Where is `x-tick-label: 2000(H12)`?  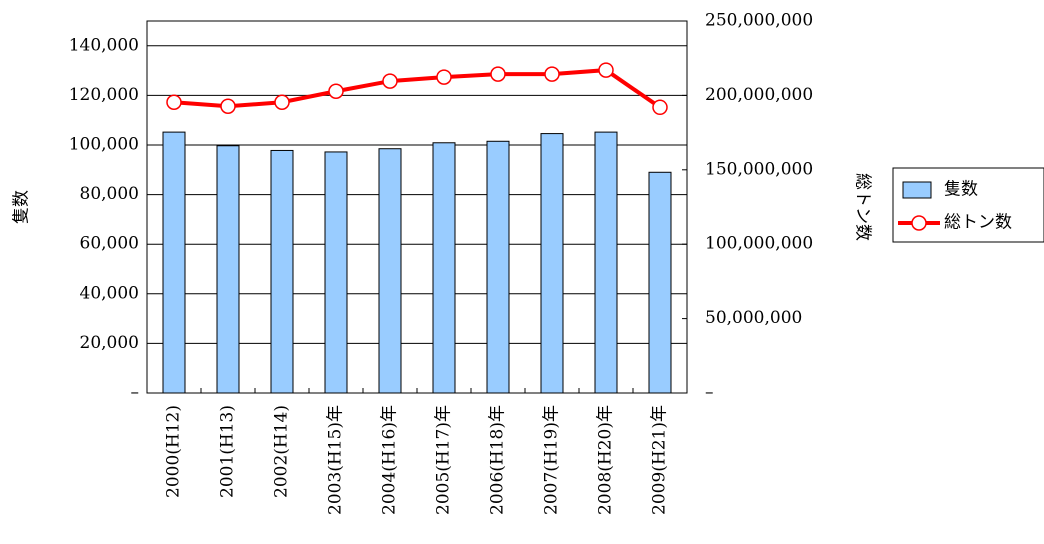 x-tick-label: 2000(H12) is located at coordinates (174, 451).